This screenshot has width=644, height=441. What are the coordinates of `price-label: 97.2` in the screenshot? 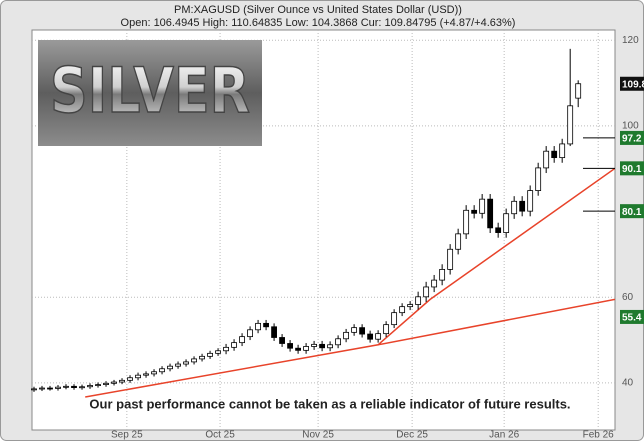 It's located at (632, 139).